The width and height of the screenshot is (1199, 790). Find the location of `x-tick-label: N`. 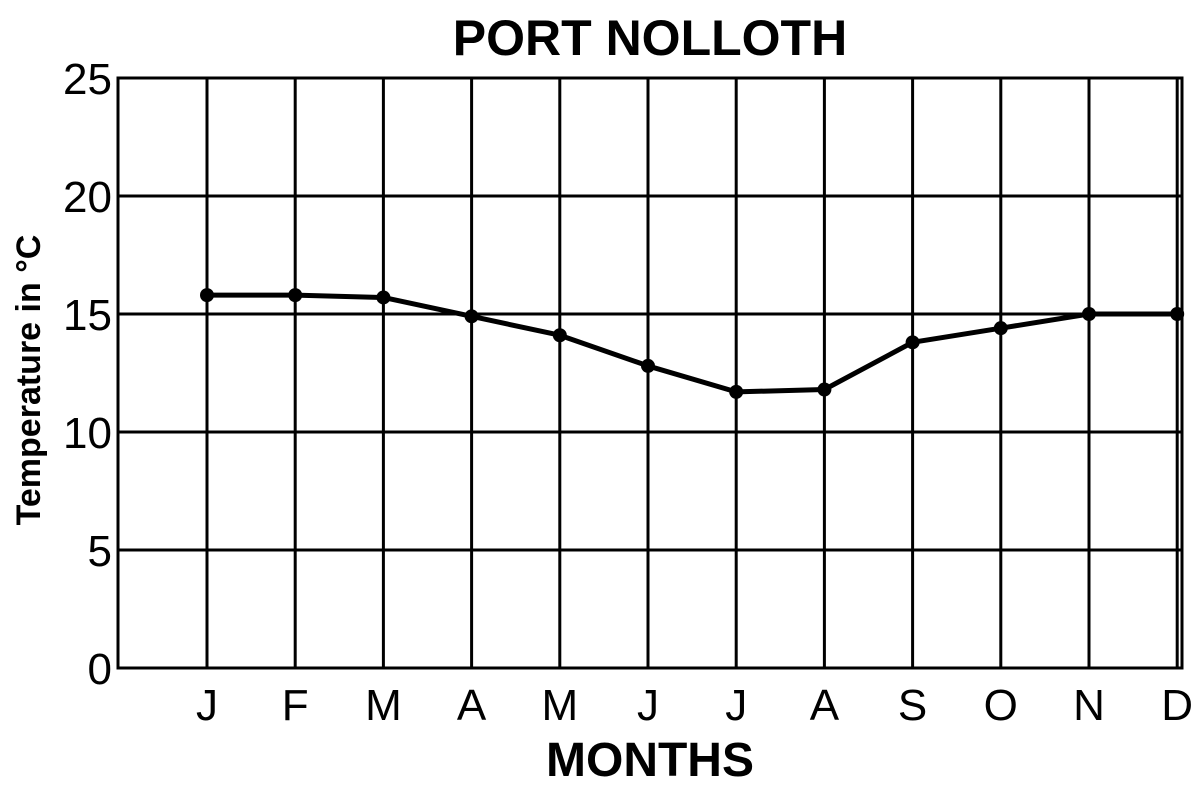

x-tick-label: N is located at coordinates (1089, 705).